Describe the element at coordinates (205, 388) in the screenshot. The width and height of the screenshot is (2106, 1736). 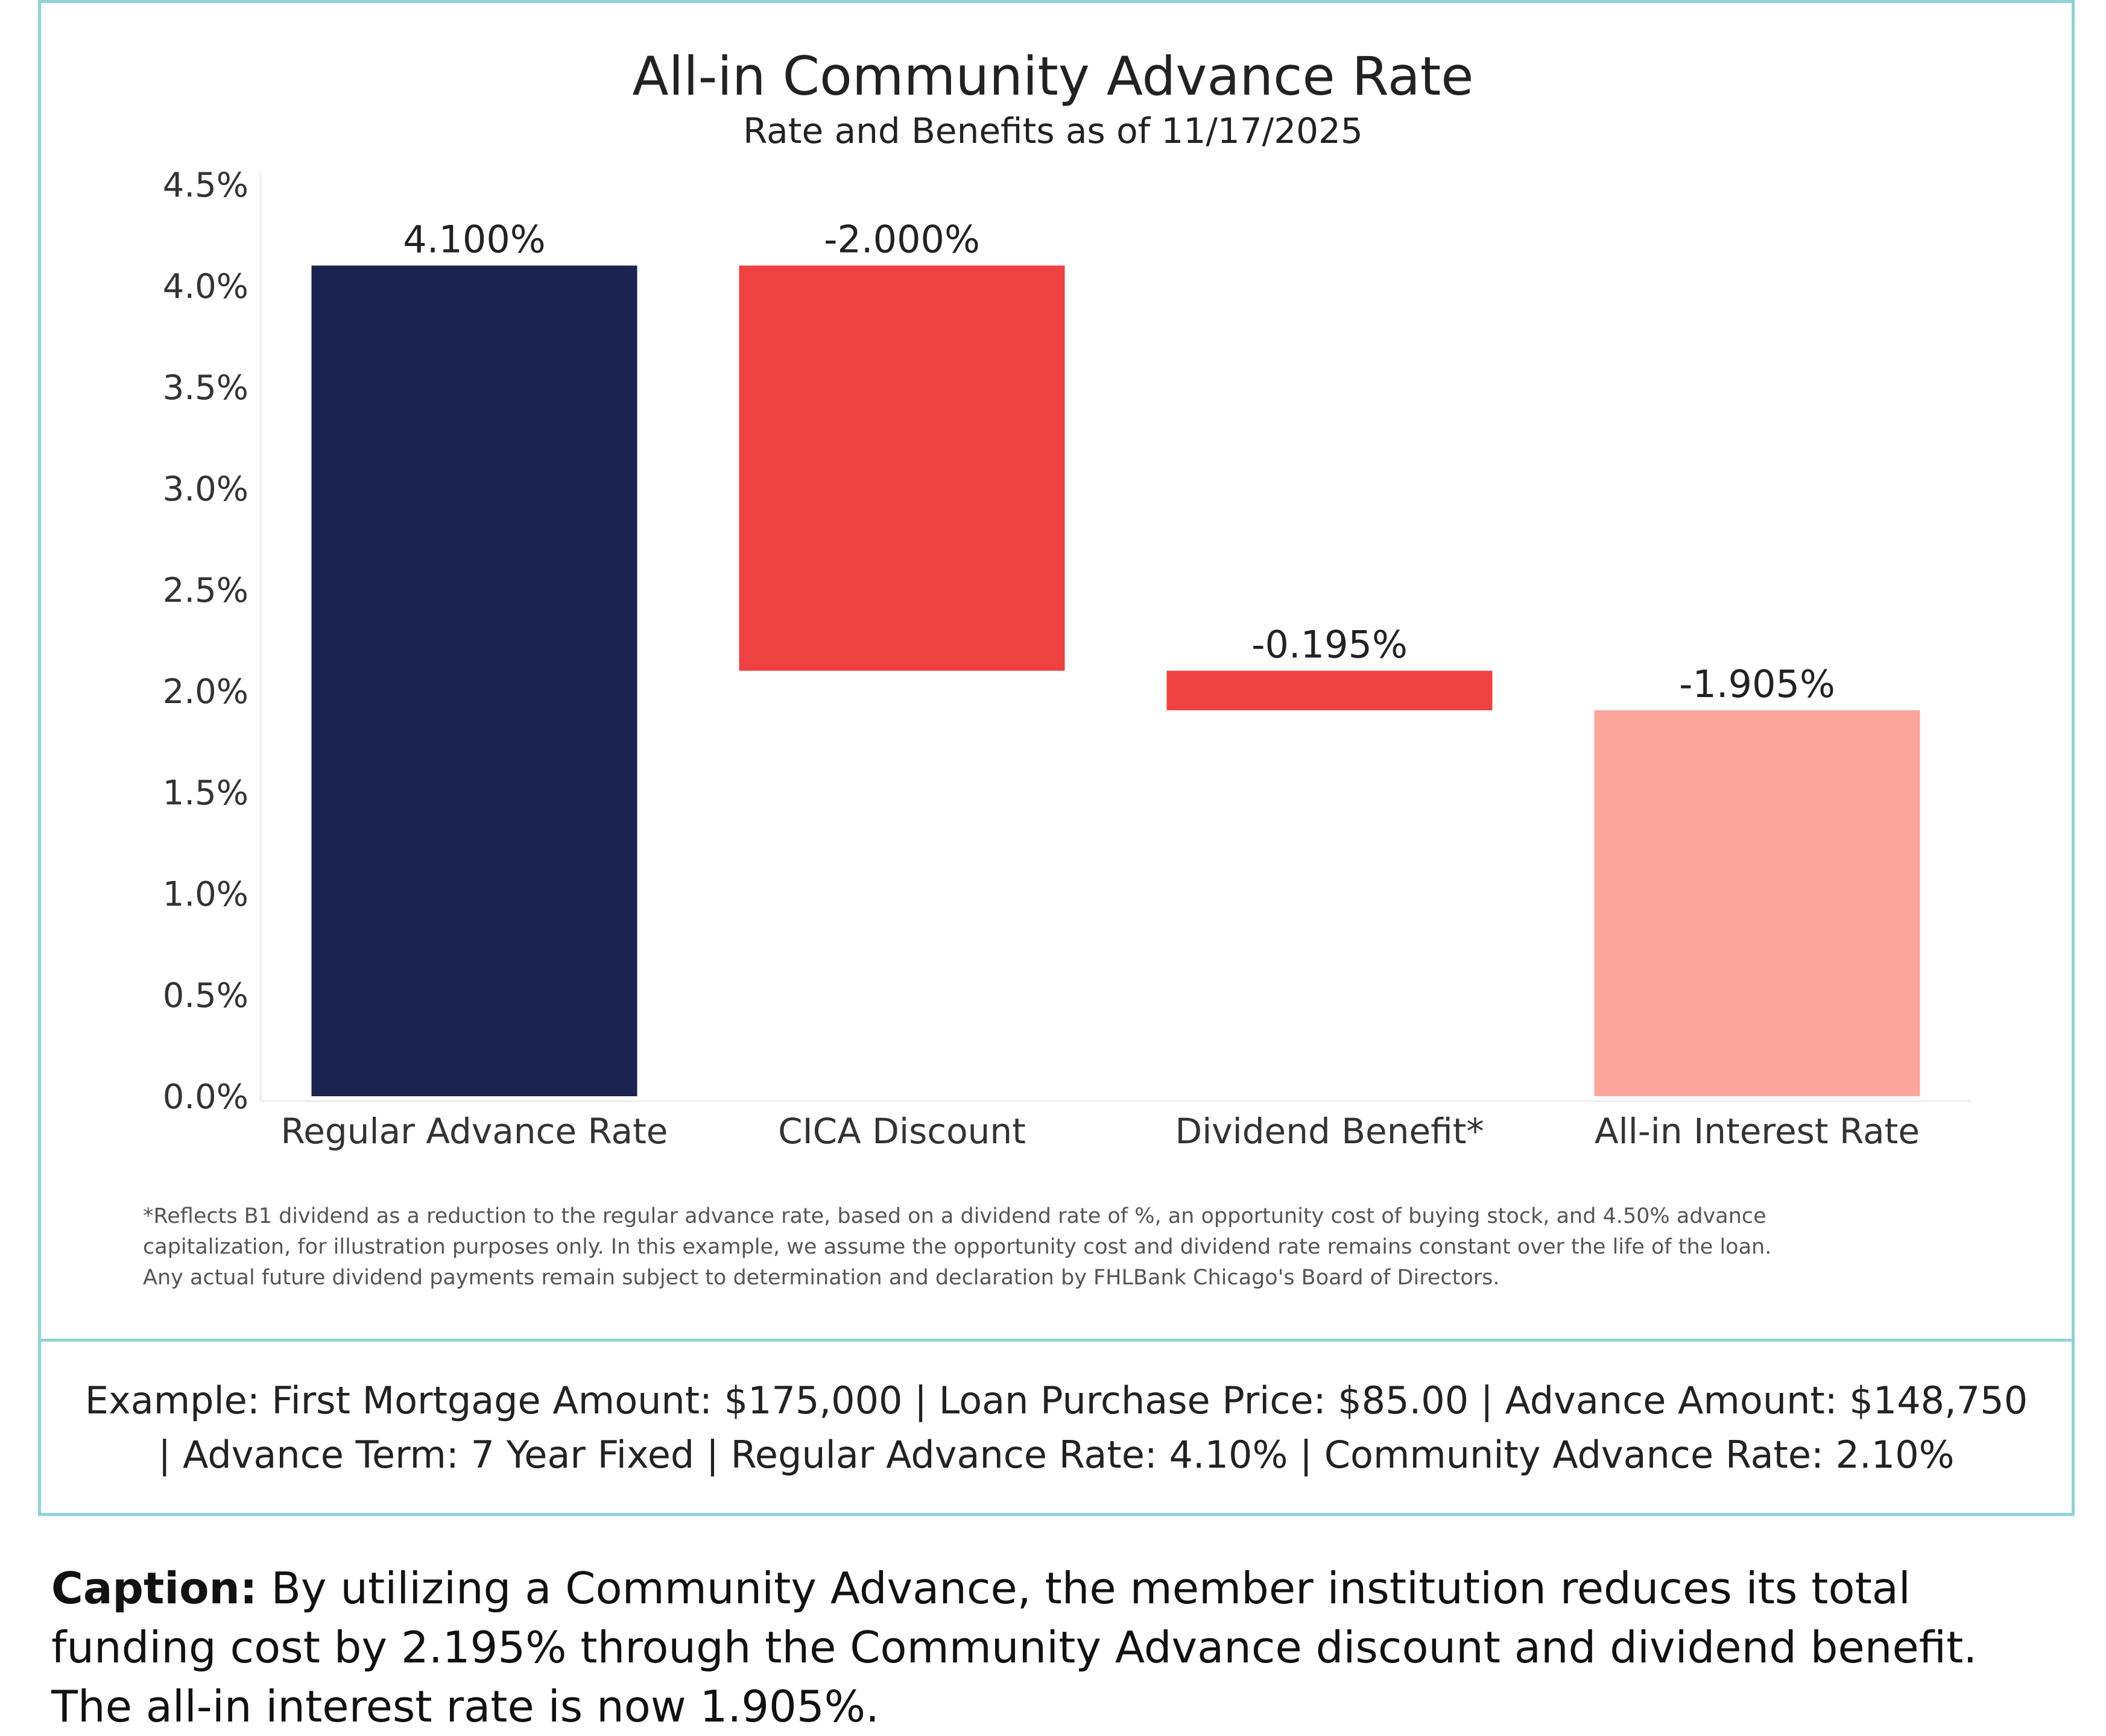
I see `y-tick-label: 3.5%` at that location.